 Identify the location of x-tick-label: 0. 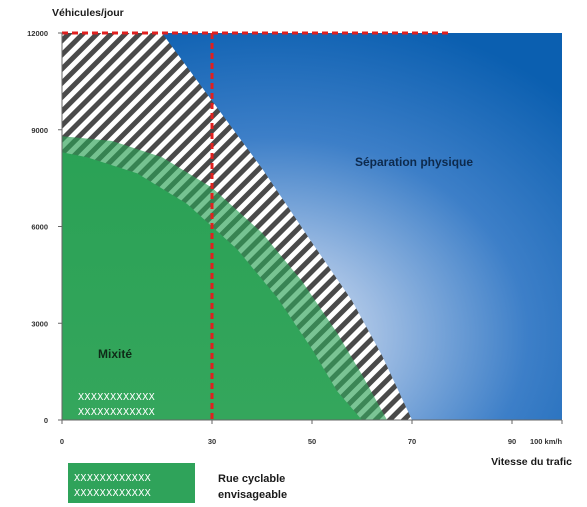
(62, 441).